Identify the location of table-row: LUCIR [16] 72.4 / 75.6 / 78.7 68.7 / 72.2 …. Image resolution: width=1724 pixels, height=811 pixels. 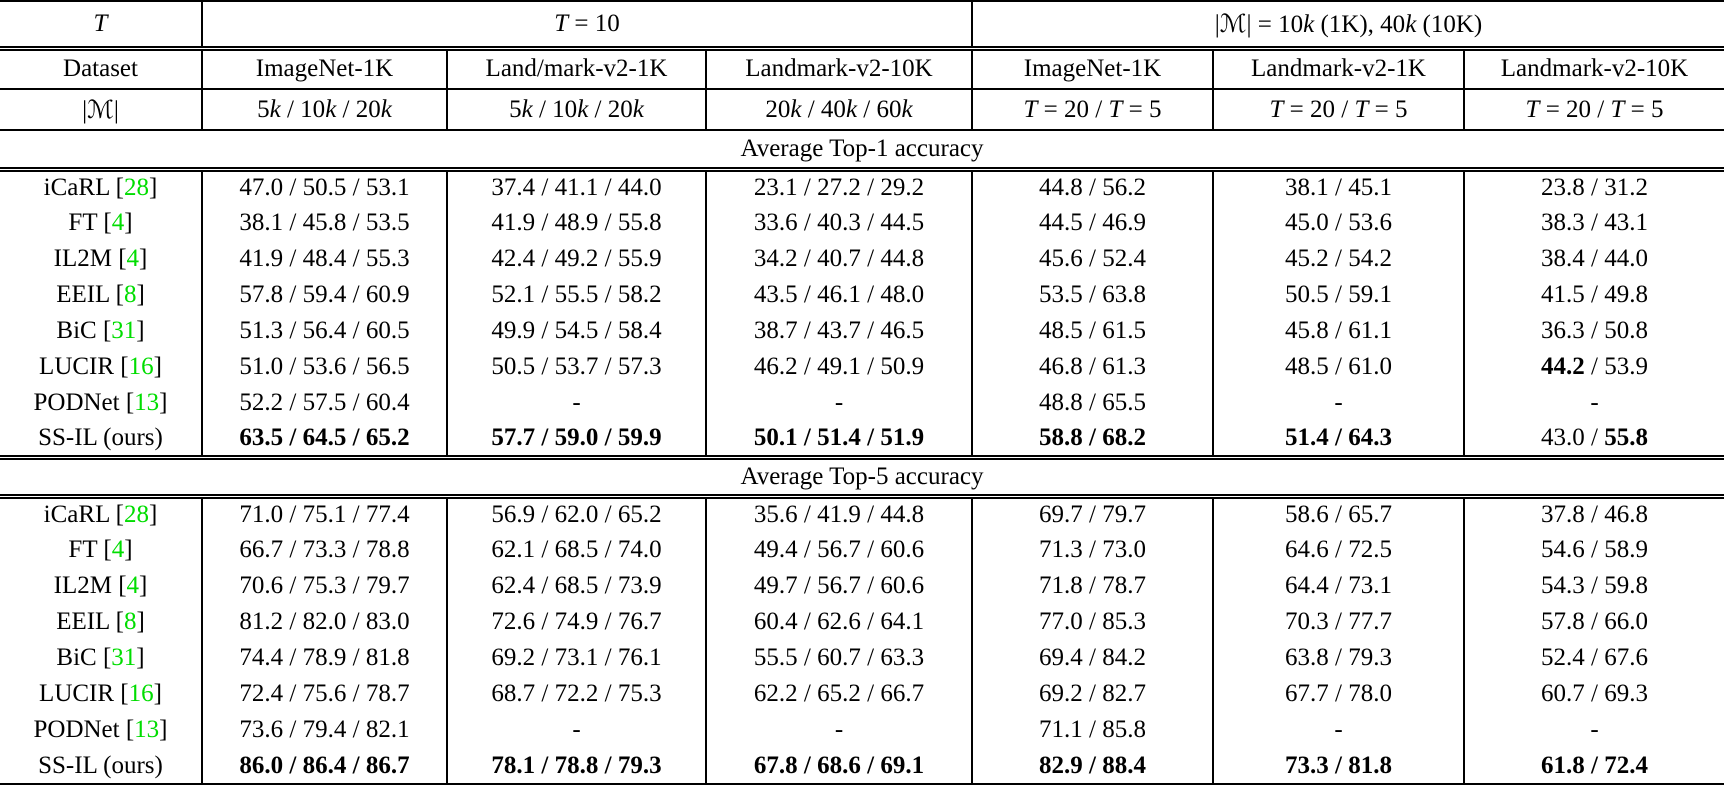
(862, 694).